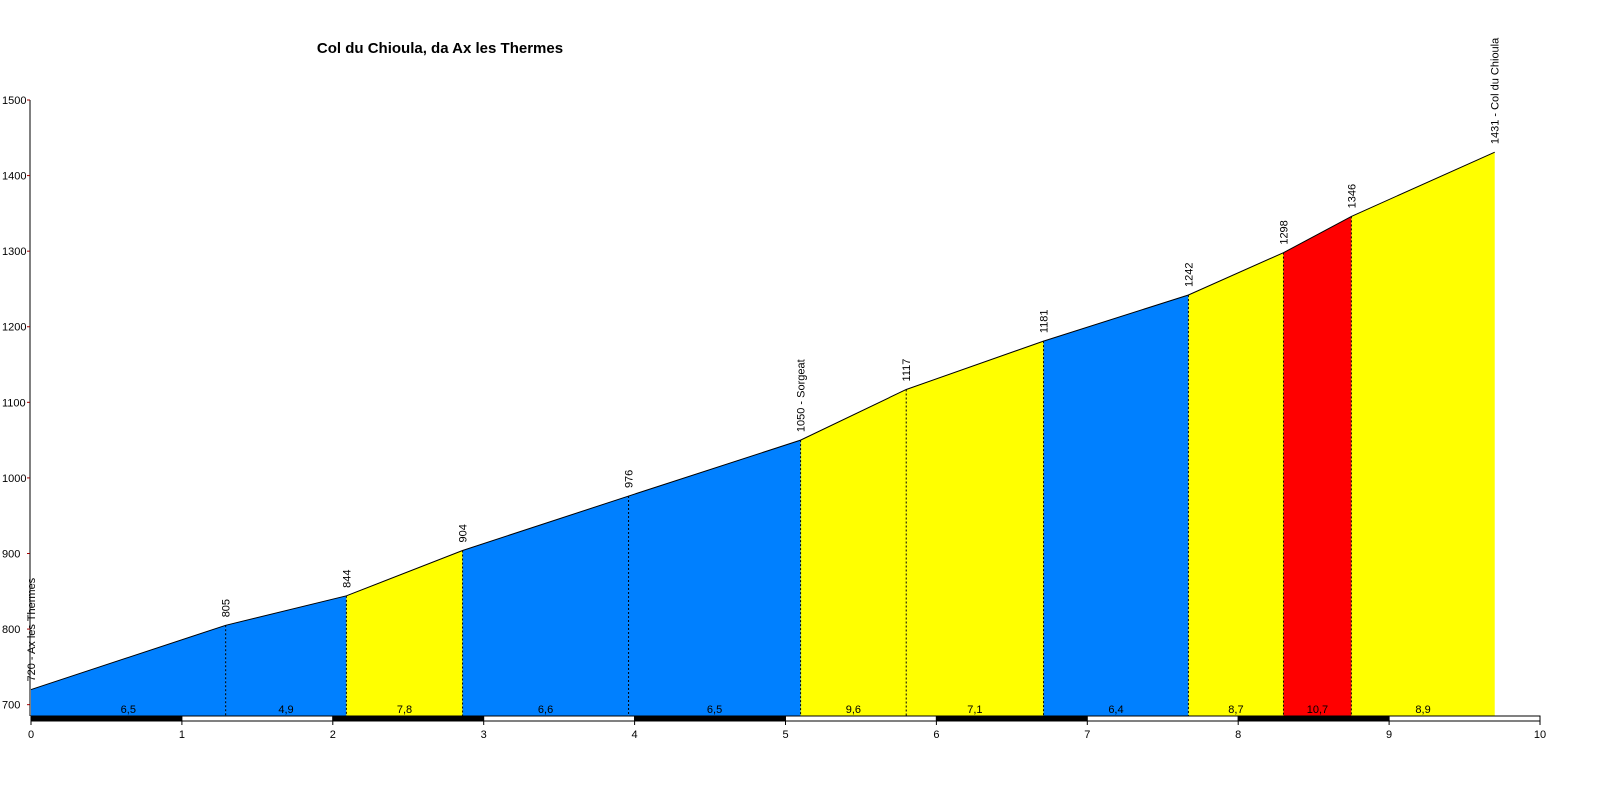 Image resolution: width=1600 pixels, height=800 pixels. What do you see at coordinates (484, 735) in the screenshot?
I see `x-tick-label: 3` at bounding box center [484, 735].